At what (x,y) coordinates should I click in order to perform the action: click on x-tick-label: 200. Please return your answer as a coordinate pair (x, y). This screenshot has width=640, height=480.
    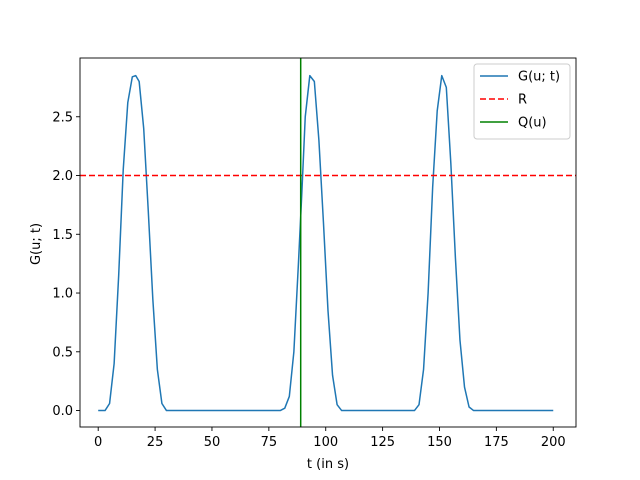
    Looking at the image, I should click on (553, 442).